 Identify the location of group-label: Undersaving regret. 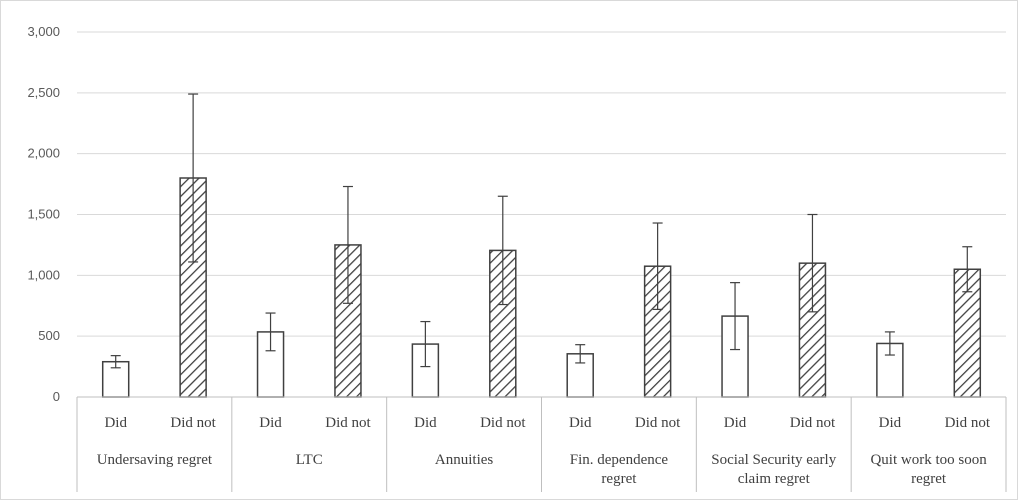
(155, 460).